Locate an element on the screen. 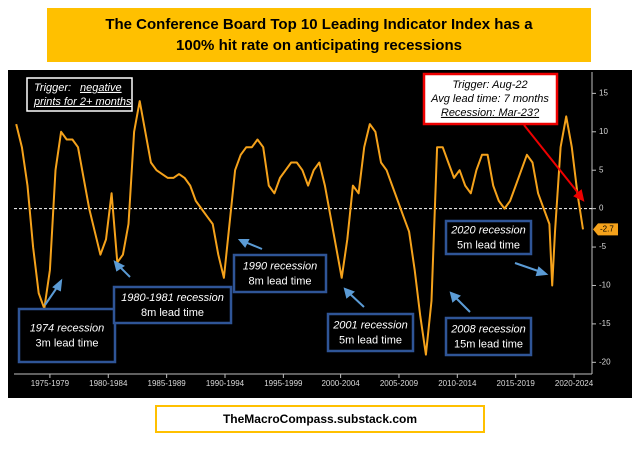  last-value-label: -2.7 is located at coordinates (607, 228).